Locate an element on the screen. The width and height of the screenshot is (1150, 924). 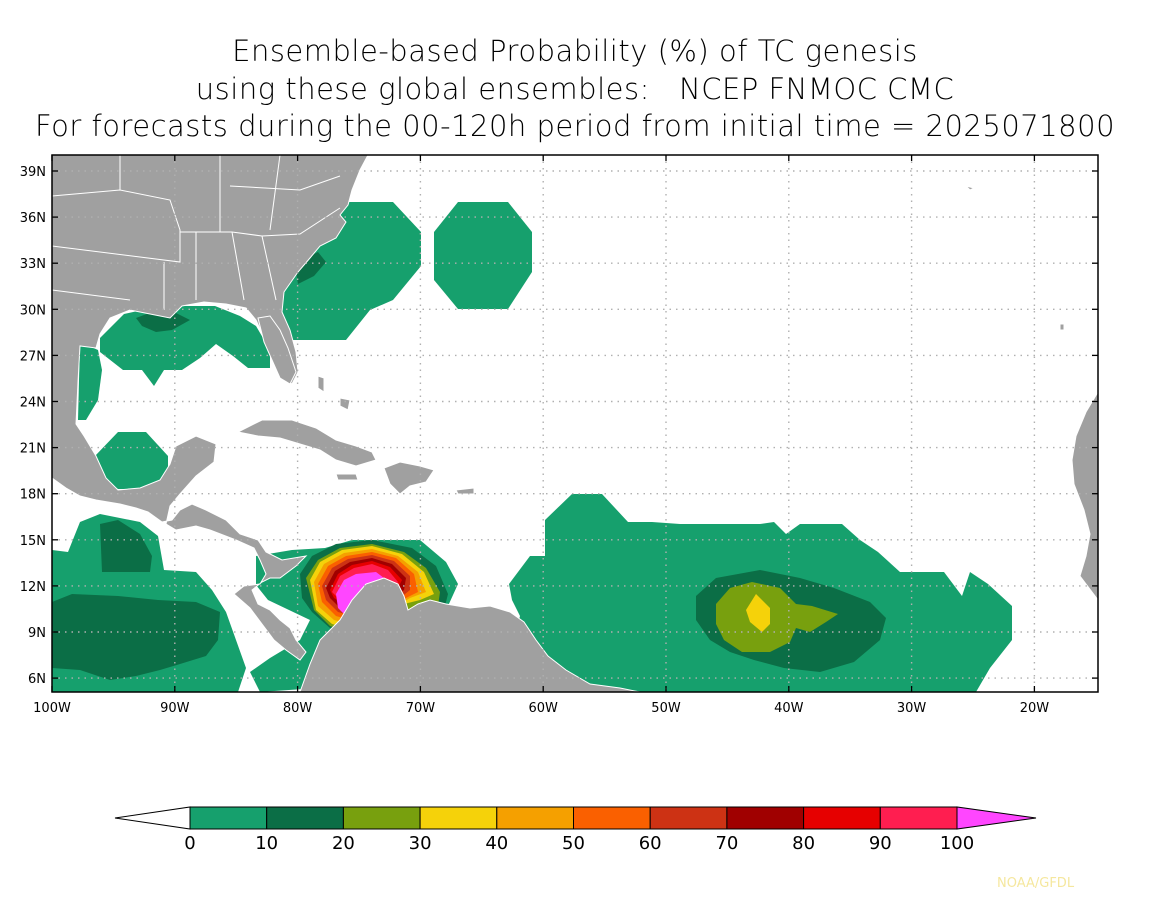
colorbar-label: 40 is located at coordinates (496, 843).